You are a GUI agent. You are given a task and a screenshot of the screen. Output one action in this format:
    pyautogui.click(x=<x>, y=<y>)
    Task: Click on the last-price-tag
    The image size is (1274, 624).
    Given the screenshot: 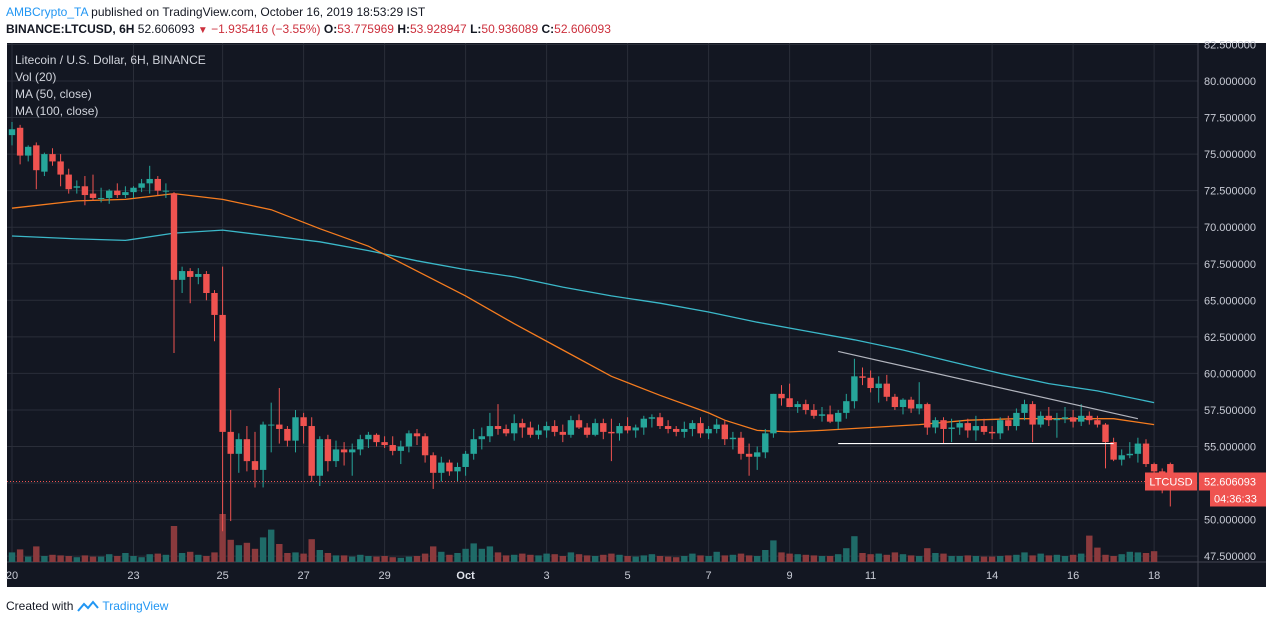 What is the action you would take?
    pyautogui.click(x=1232, y=481)
    